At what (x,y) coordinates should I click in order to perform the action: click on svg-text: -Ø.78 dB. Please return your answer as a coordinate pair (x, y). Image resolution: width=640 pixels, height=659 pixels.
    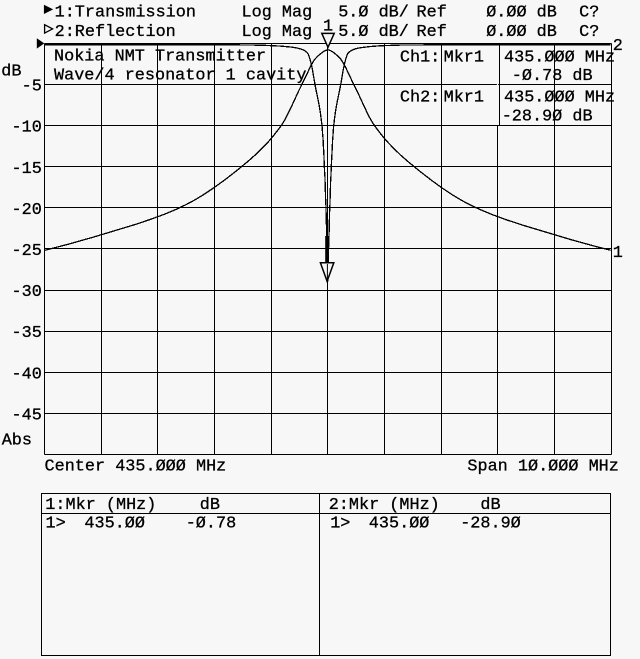
    Looking at the image, I should click on (552, 76).